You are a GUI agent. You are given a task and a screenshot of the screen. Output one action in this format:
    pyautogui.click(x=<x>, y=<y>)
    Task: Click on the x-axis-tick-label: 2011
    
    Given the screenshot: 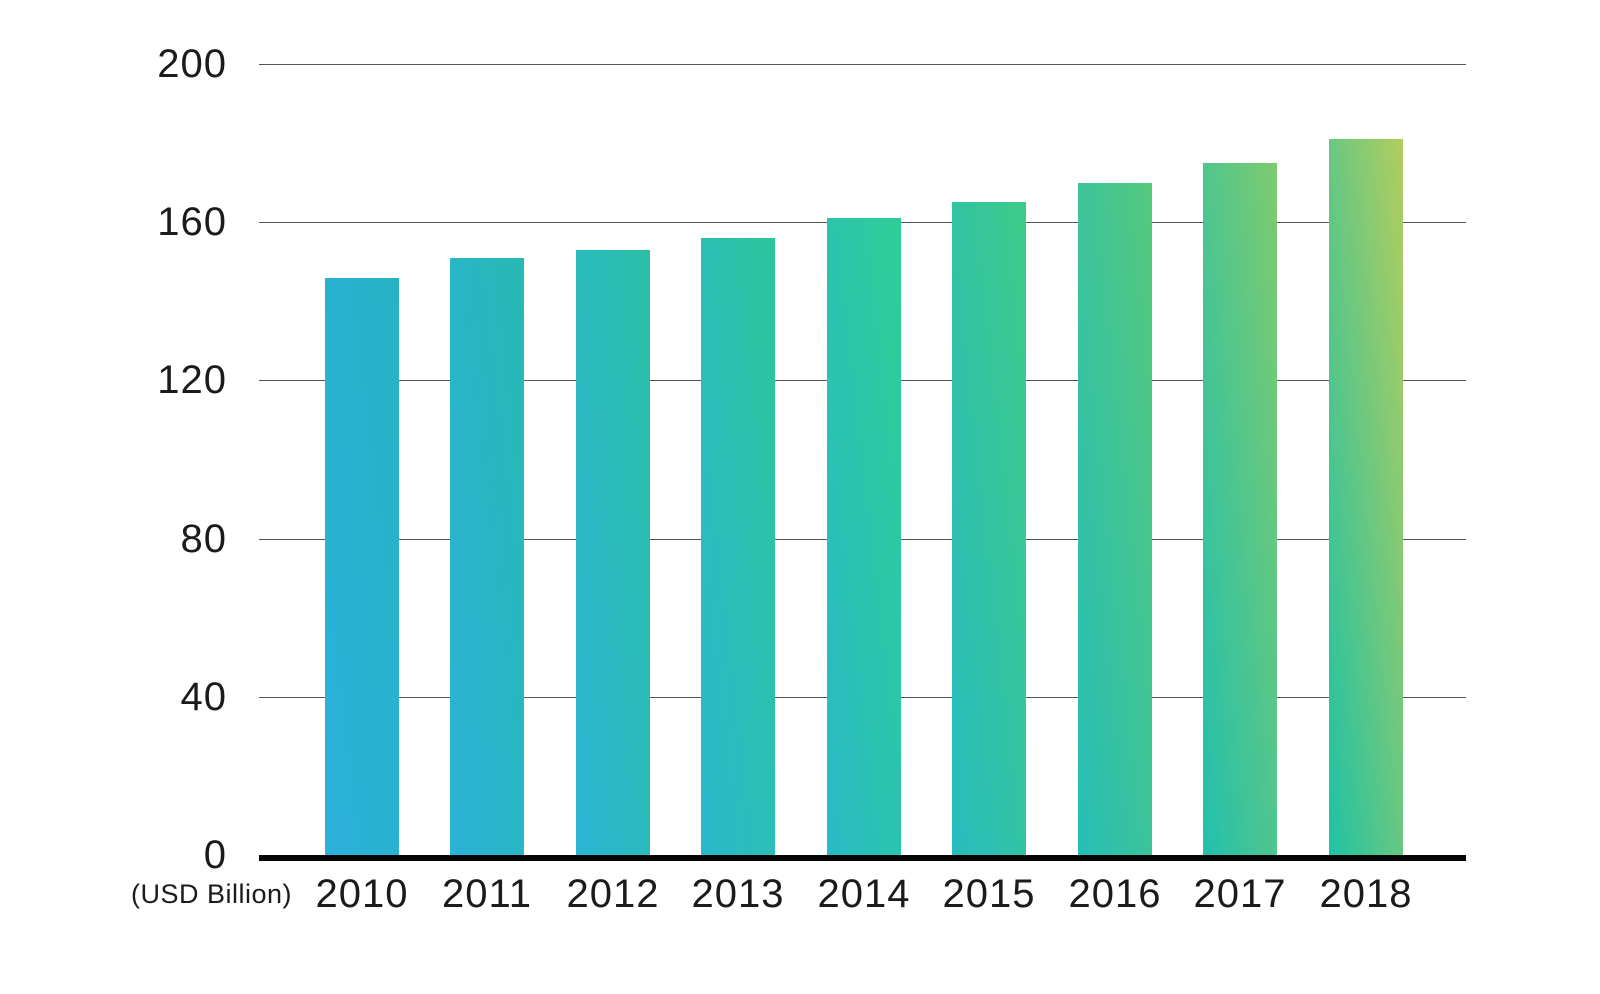 What is the action you would take?
    pyautogui.click(x=486, y=894)
    